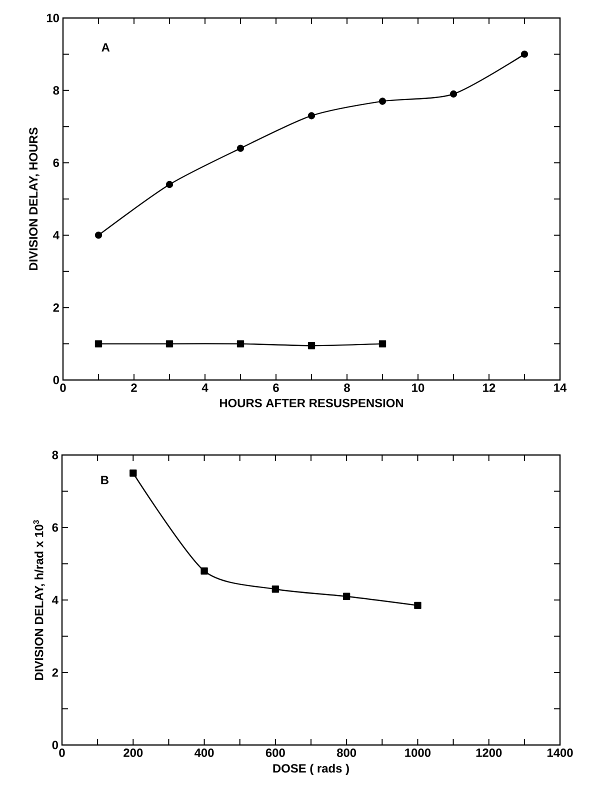  Describe the element at coordinates (34, 199) in the screenshot. I see `y-axis-title: DIVISION DELAY, HOURS` at that location.